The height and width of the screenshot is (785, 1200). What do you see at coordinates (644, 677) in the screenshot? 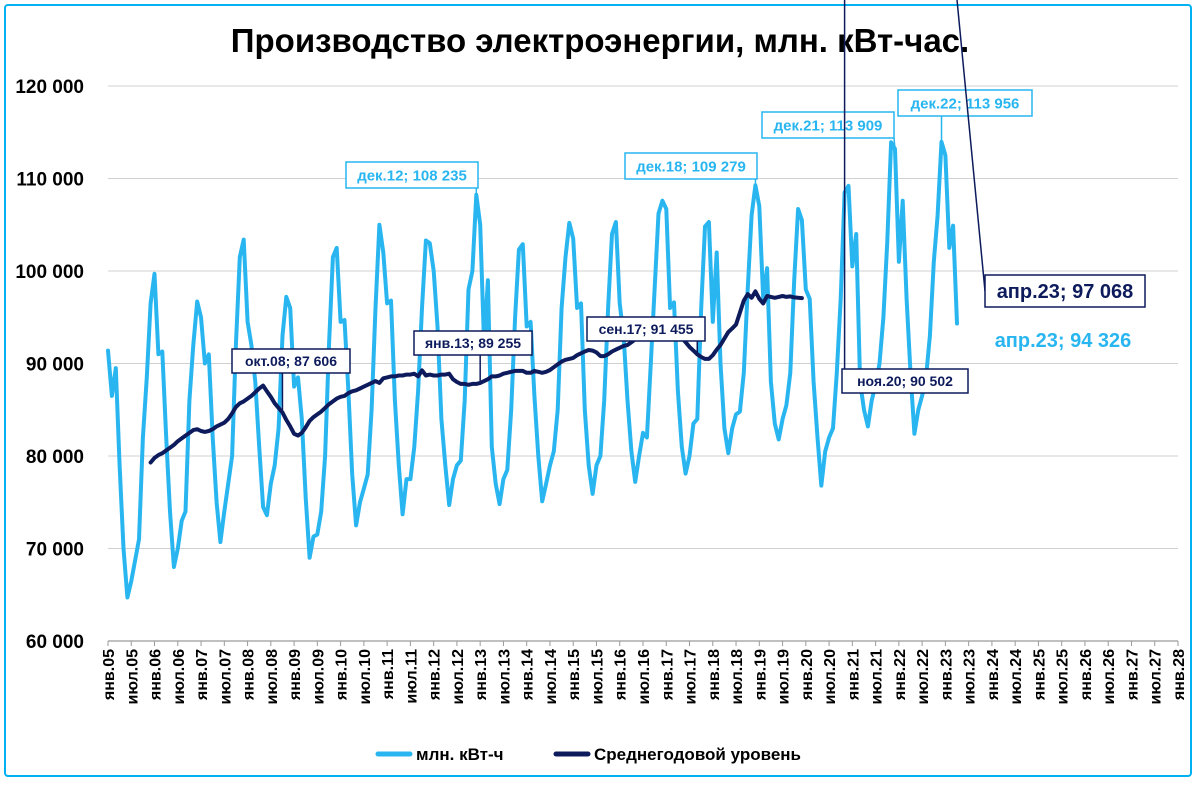
I see `x-tick-label: июл.16` at bounding box center [644, 677].